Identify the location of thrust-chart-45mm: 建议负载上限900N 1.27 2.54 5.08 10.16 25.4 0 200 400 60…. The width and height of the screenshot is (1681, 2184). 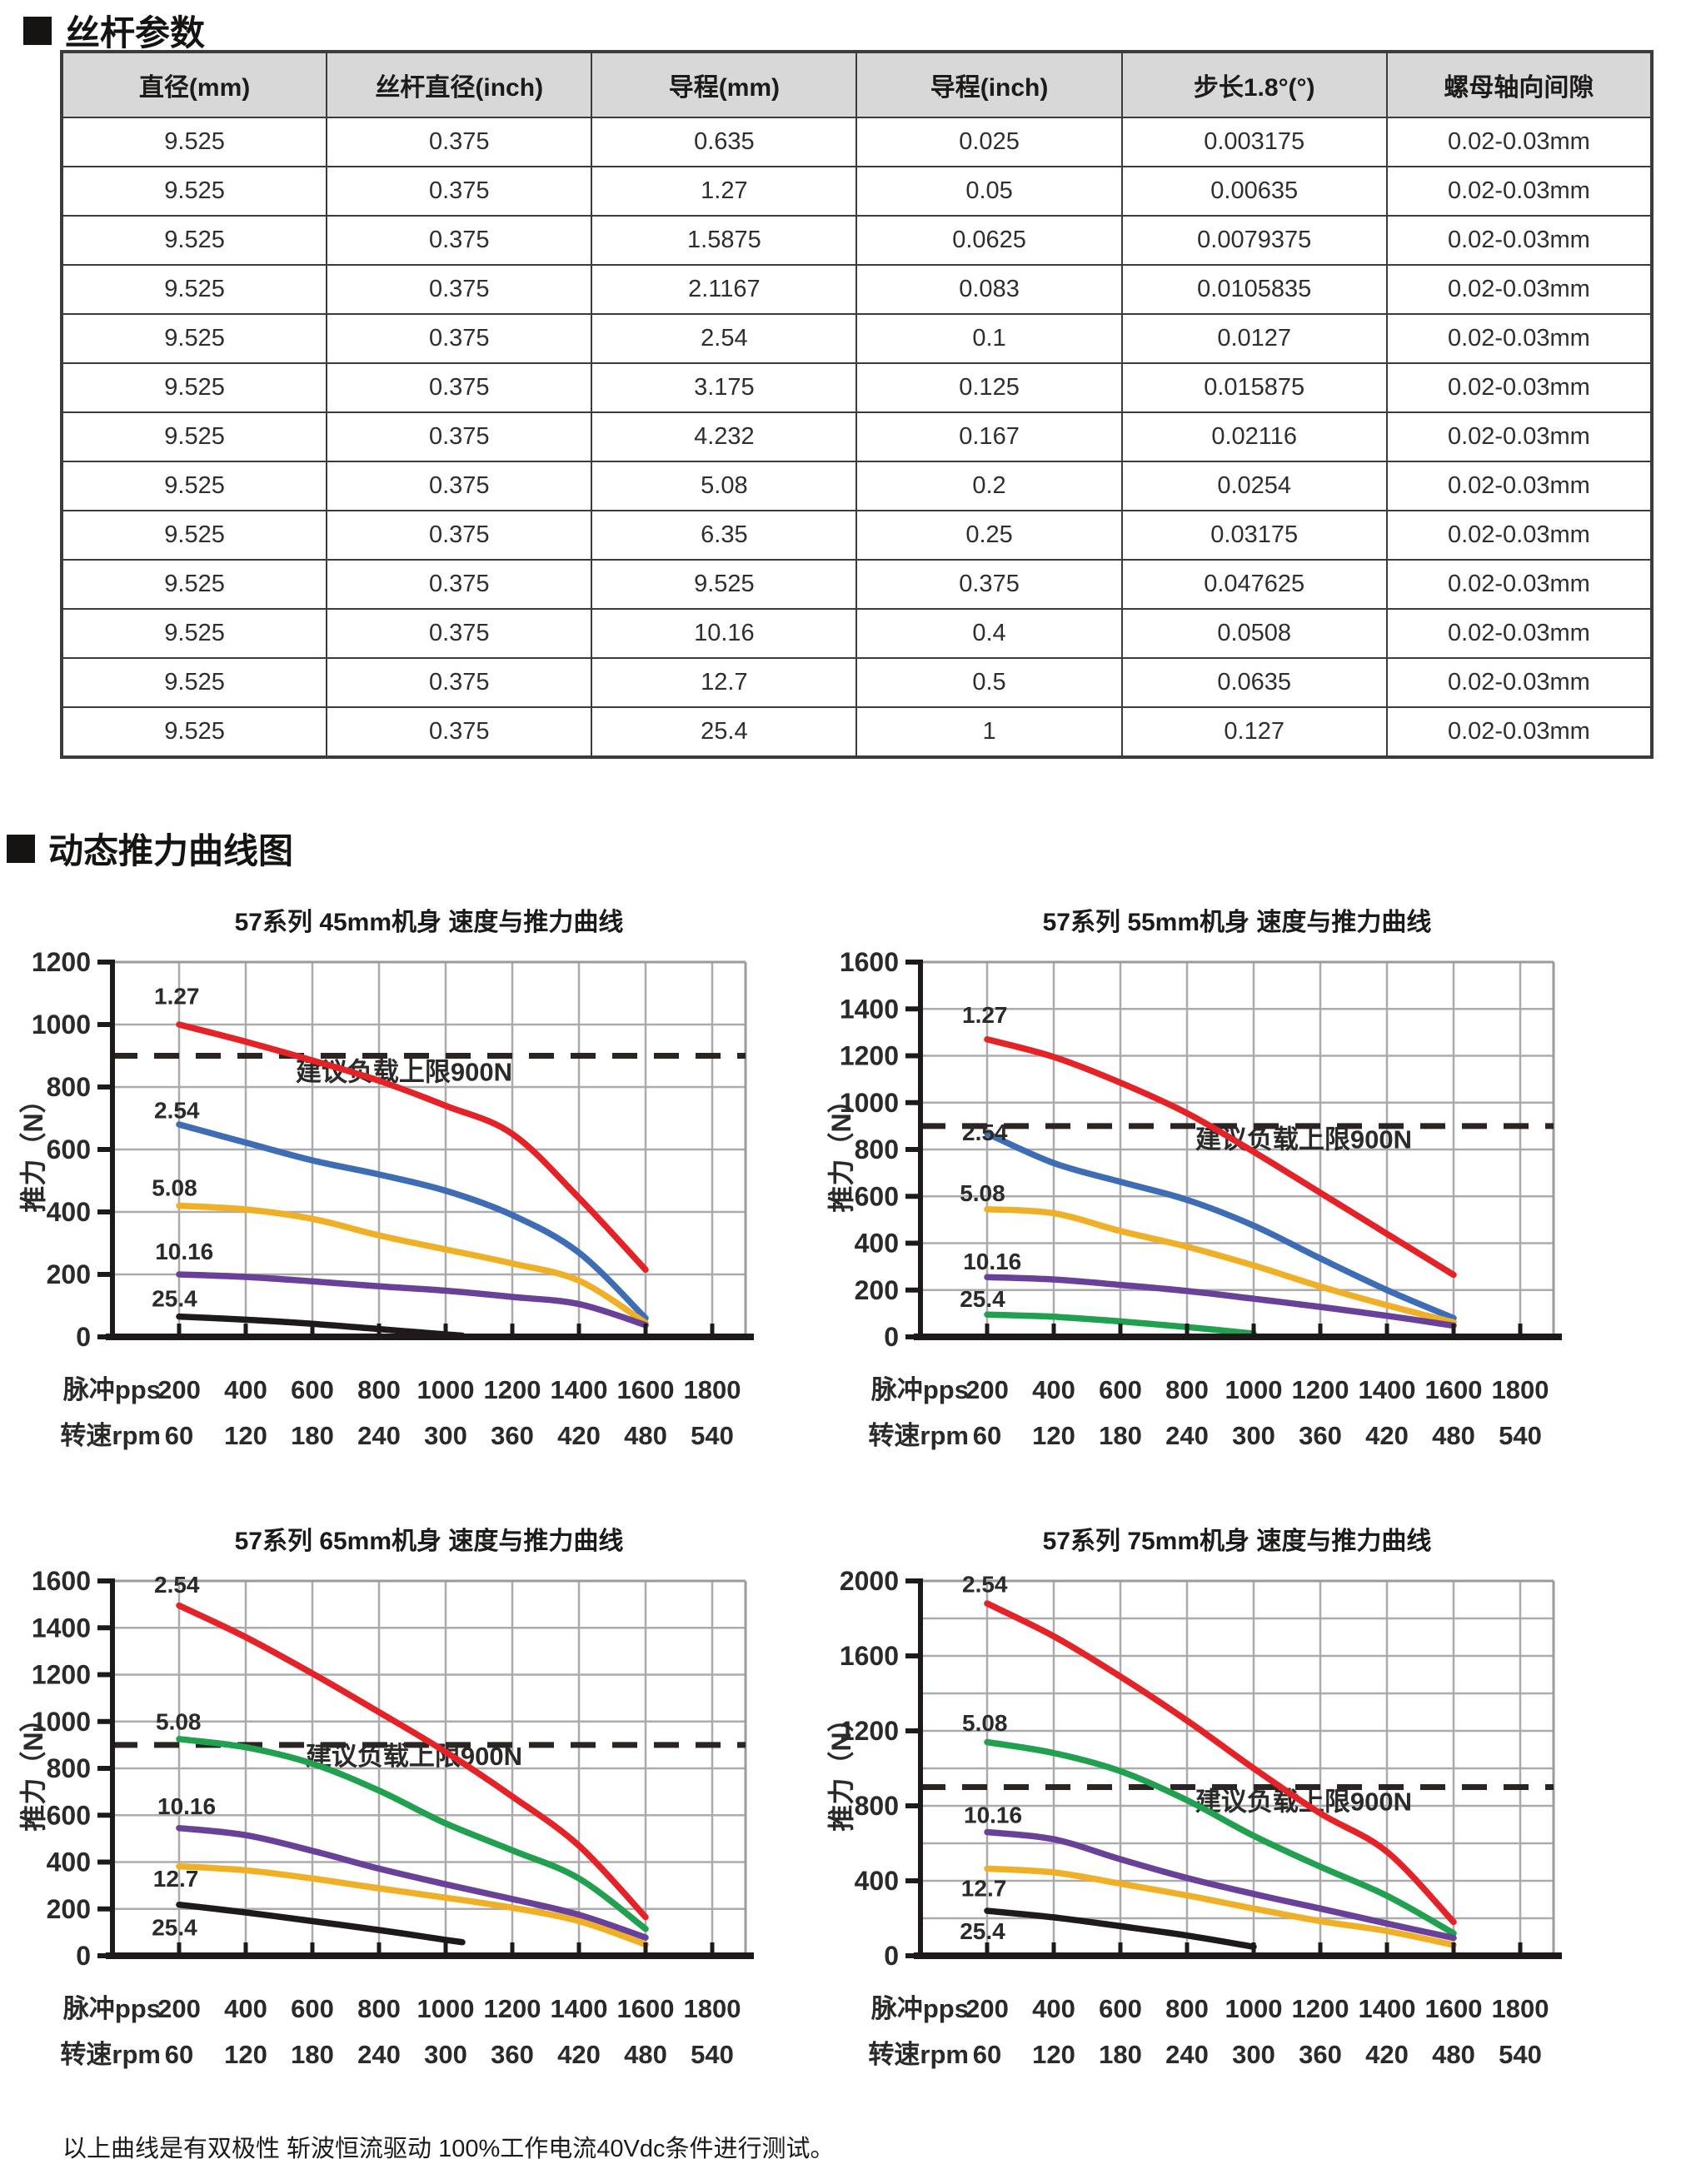
(424, 1182).